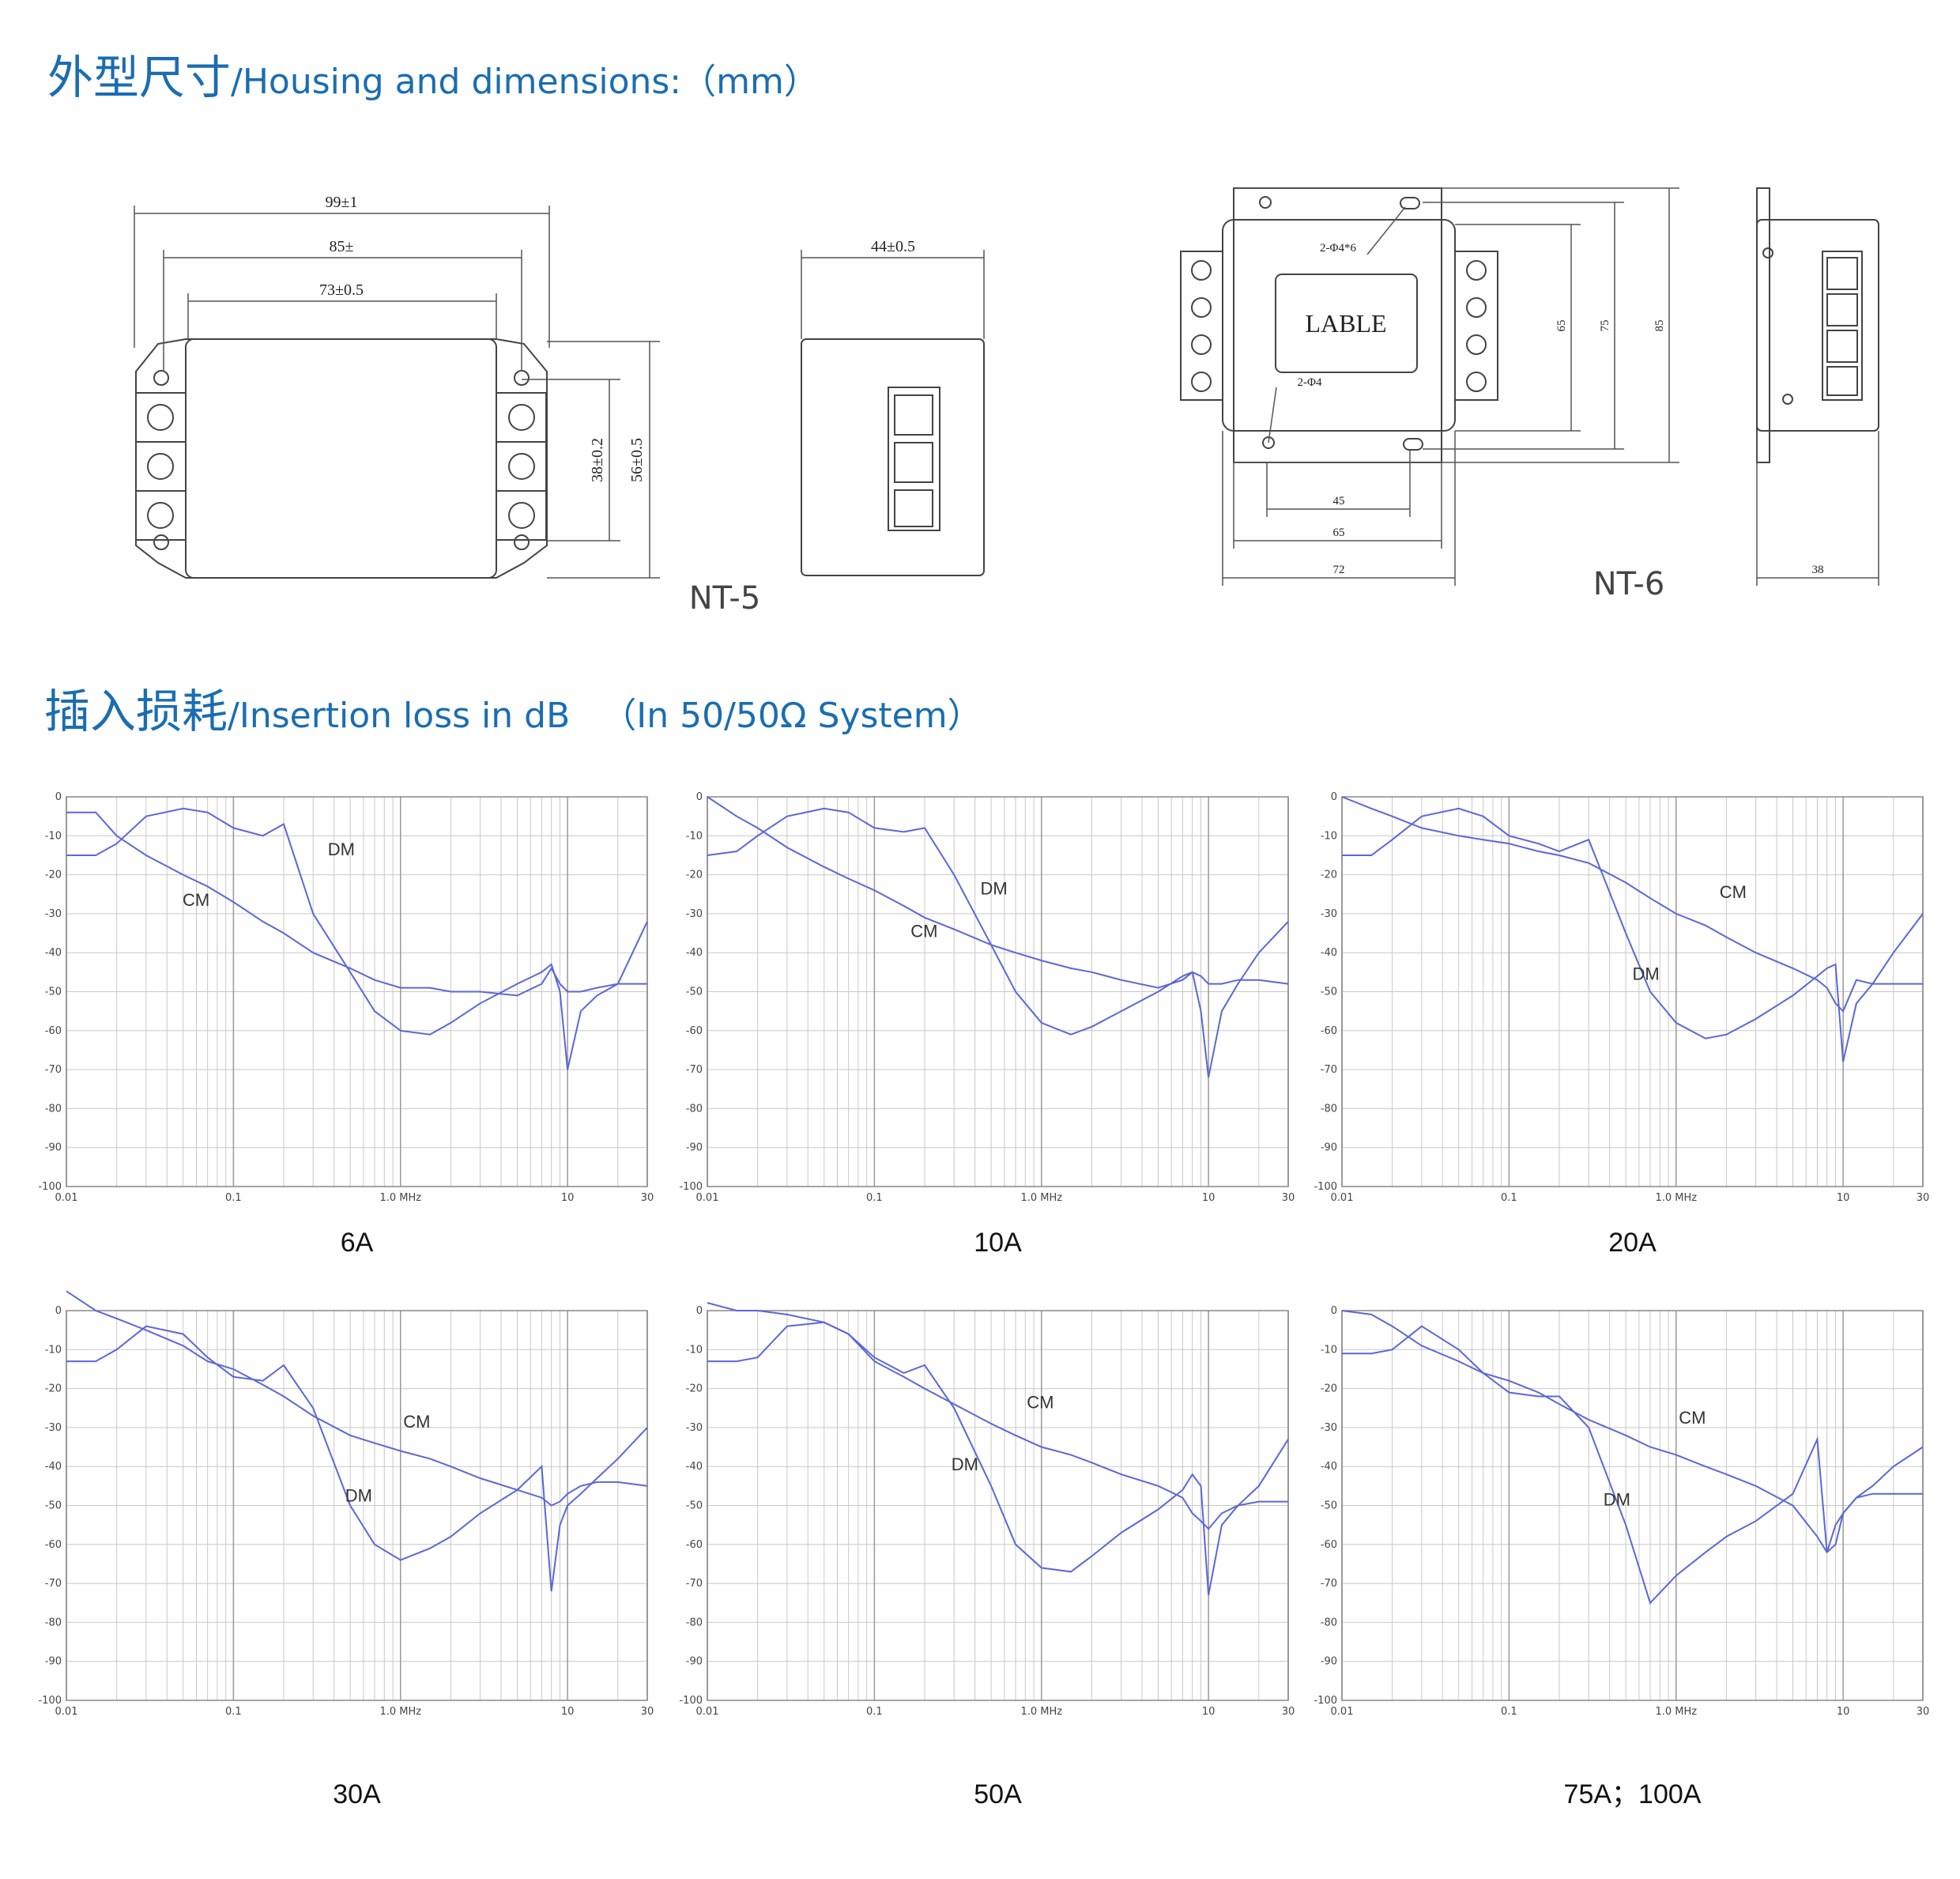 The image size is (1960, 1879). Describe the element at coordinates (1629, 584) in the screenshot. I see `model-label: NT-6` at that location.